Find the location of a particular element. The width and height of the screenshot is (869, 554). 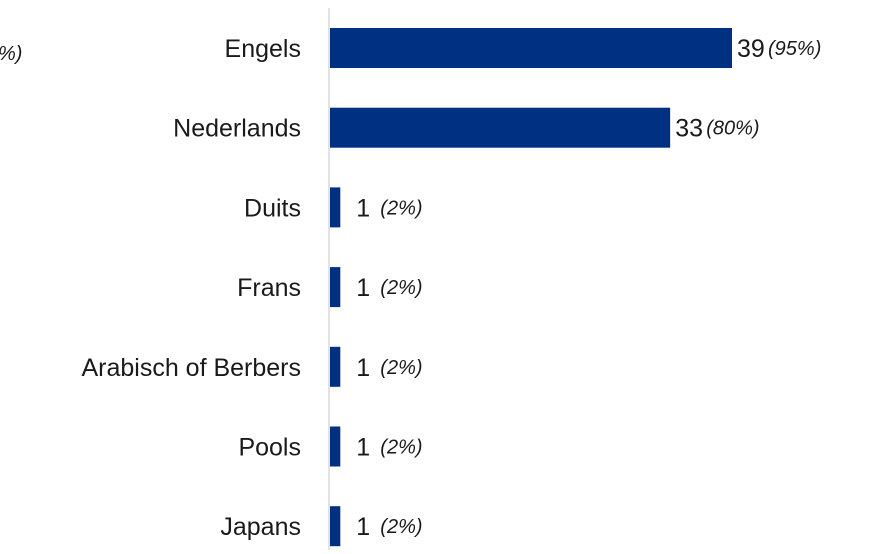

value-label-frans: 1 is located at coordinates (363, 288).